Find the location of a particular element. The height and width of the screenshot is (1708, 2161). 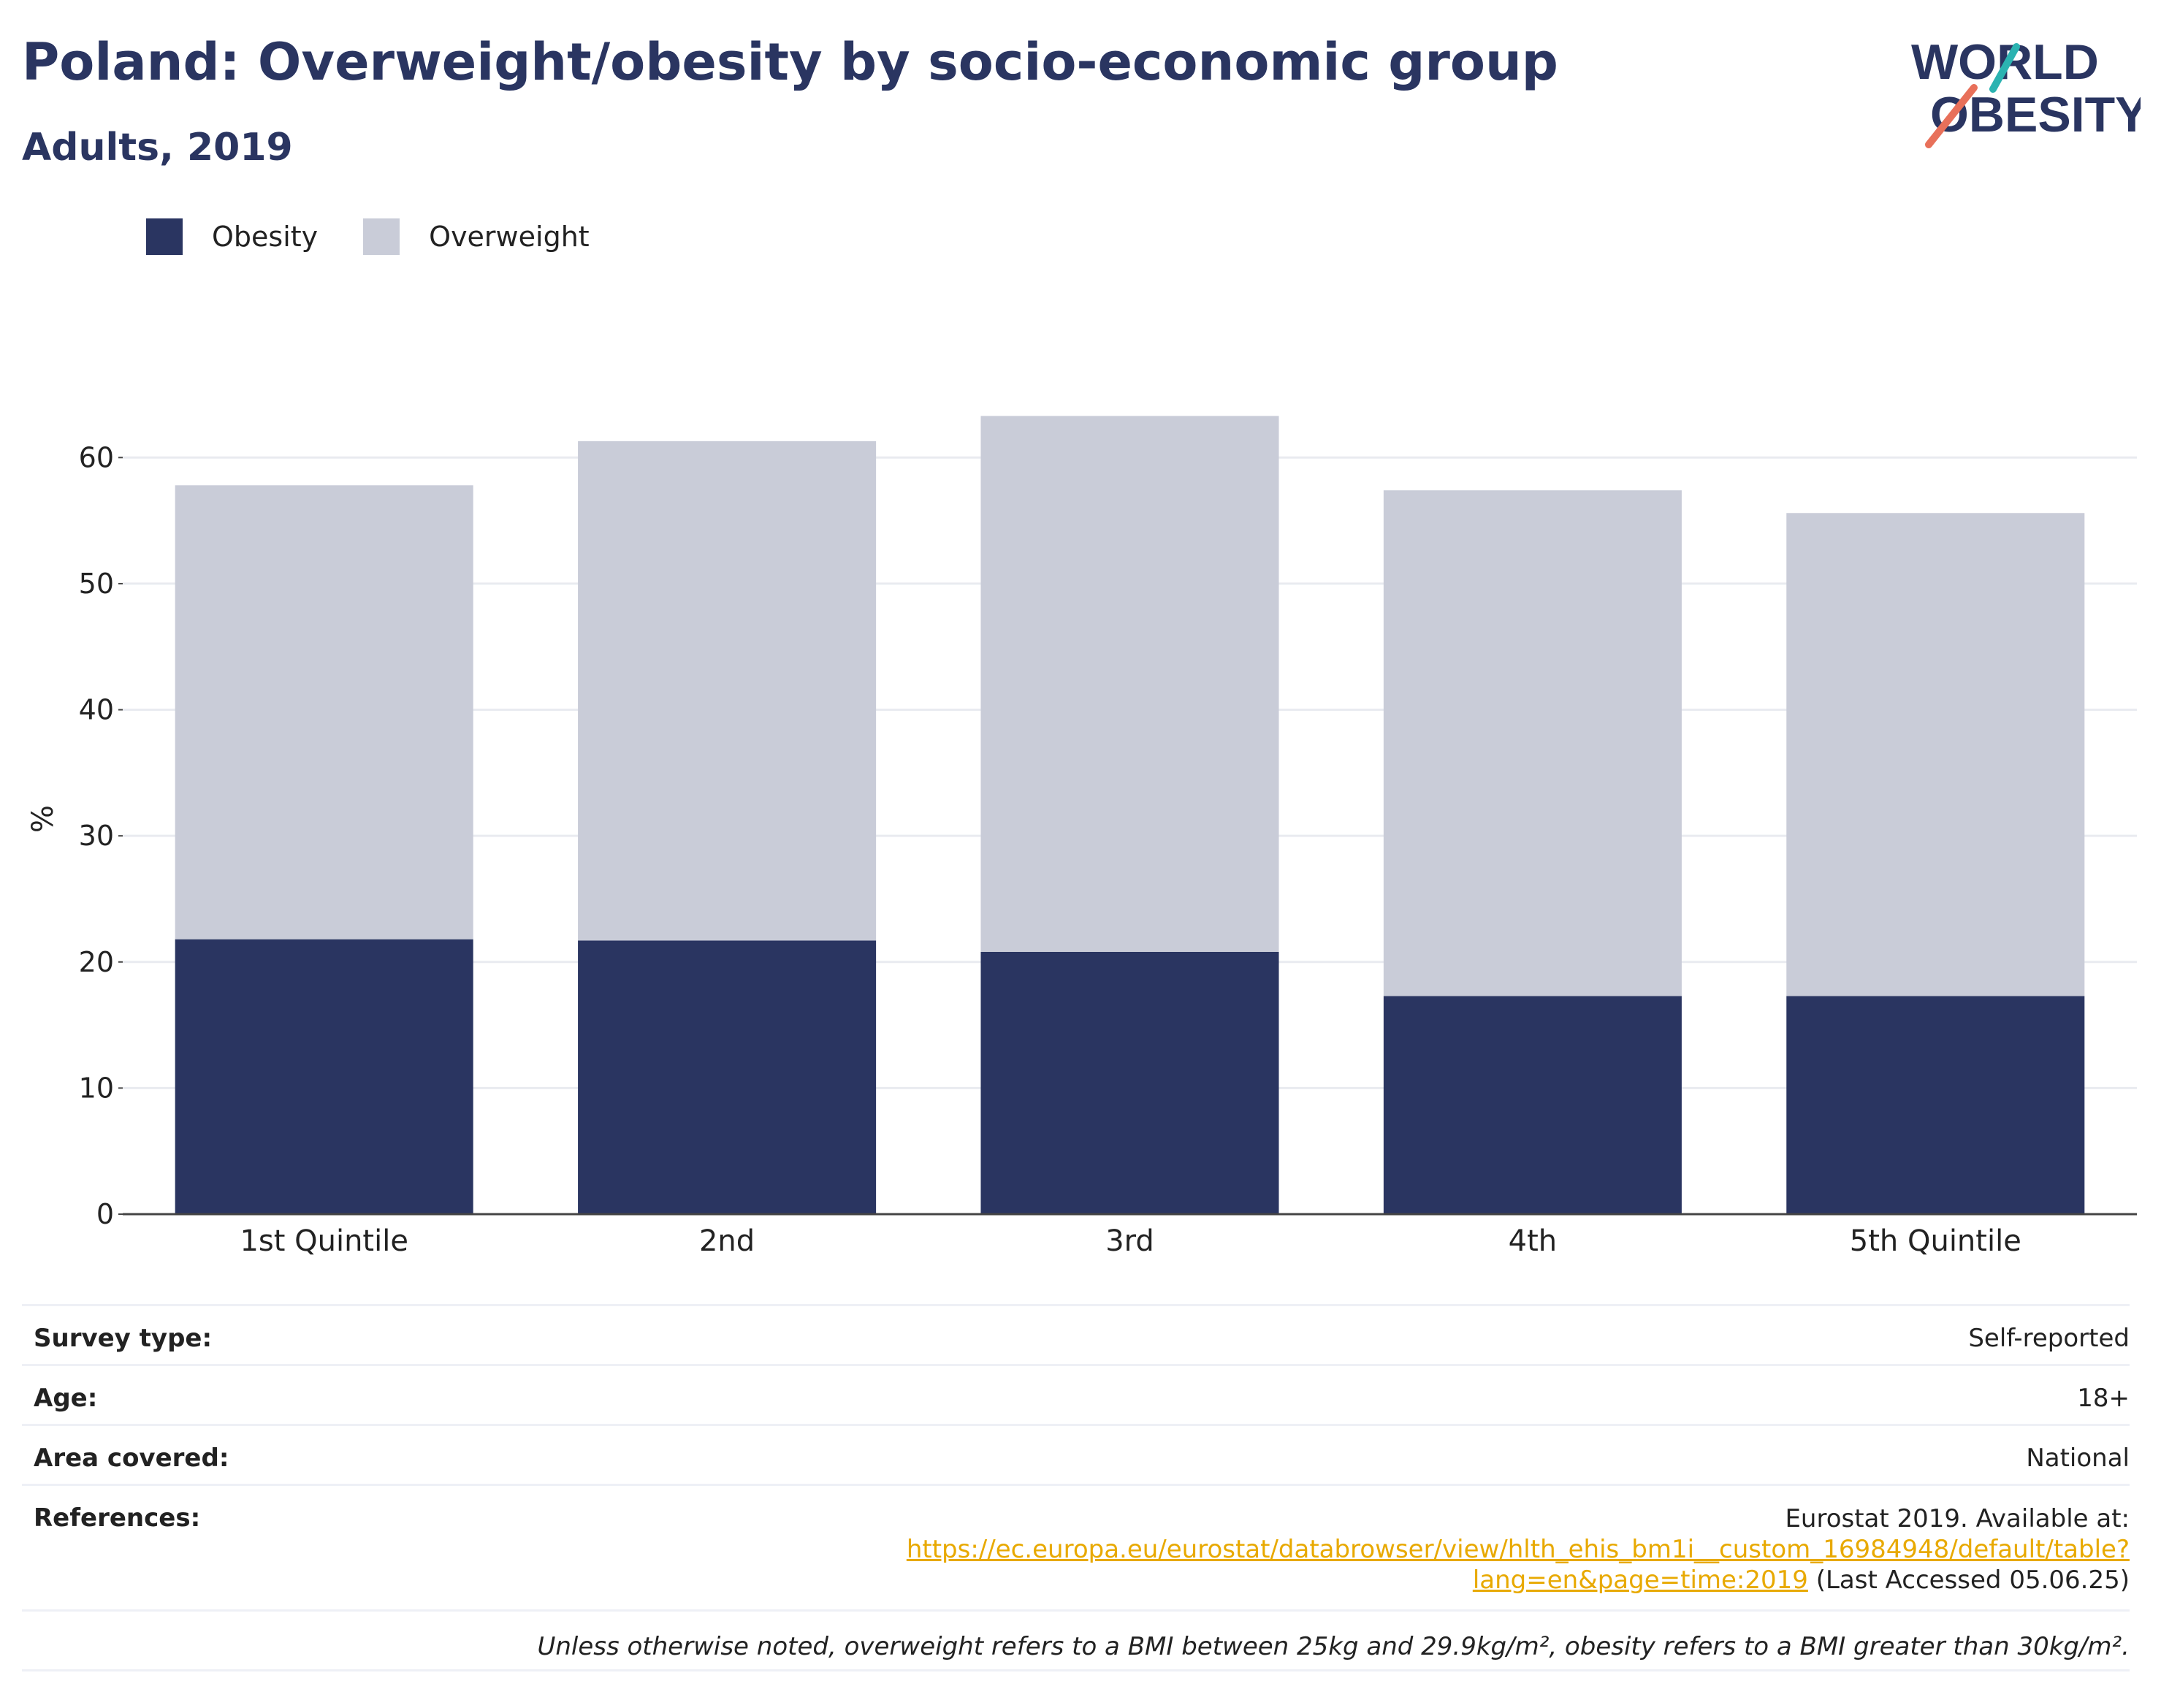

meta-value: 18+ is located at coordinates (2103, 1398).